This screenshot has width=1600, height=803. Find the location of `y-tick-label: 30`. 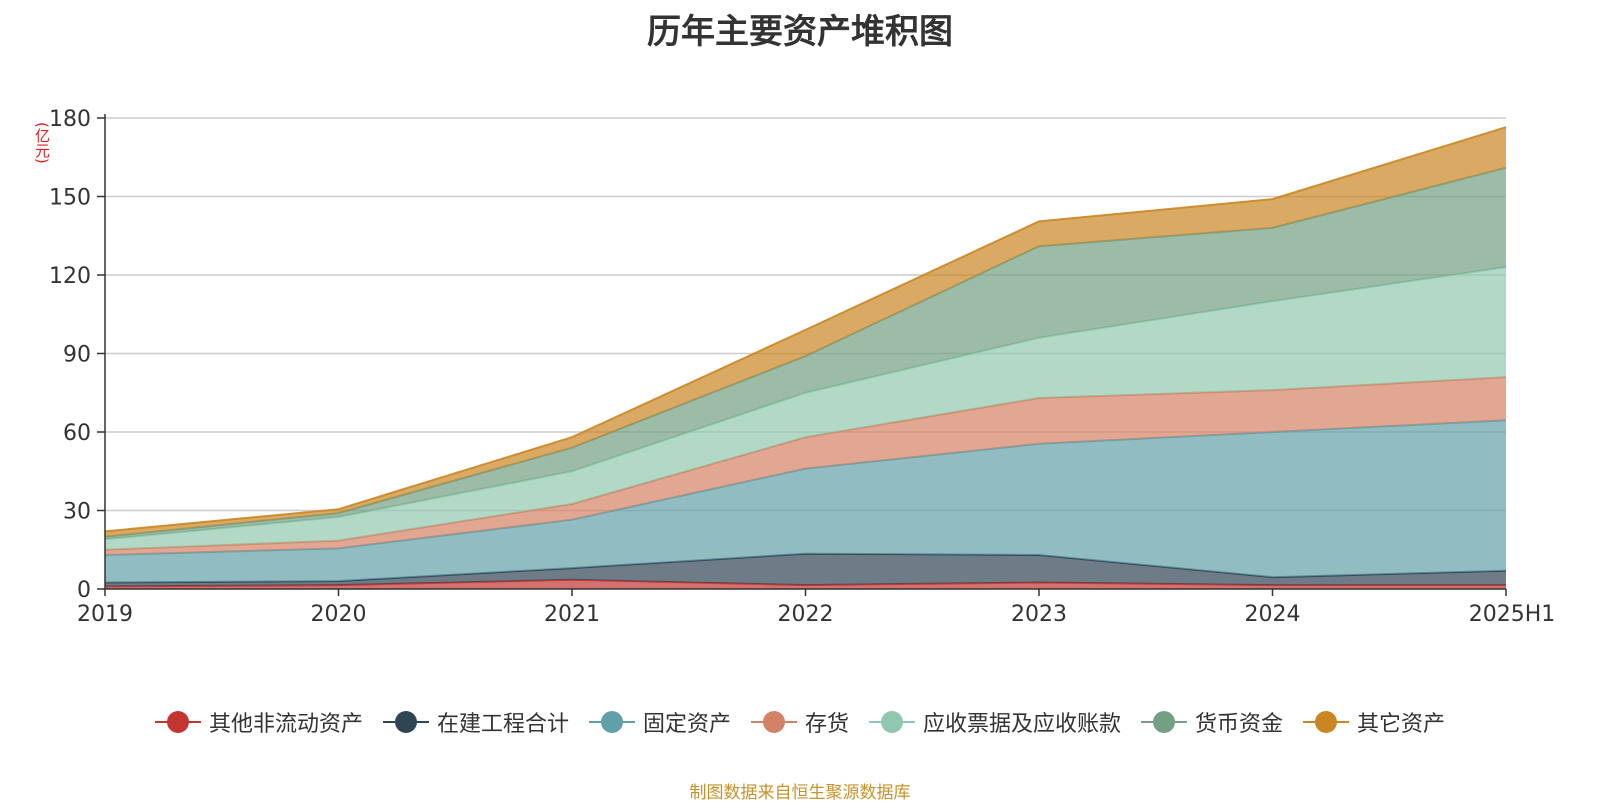

y-tick-label: 30 is located at coordinates (77, 512).